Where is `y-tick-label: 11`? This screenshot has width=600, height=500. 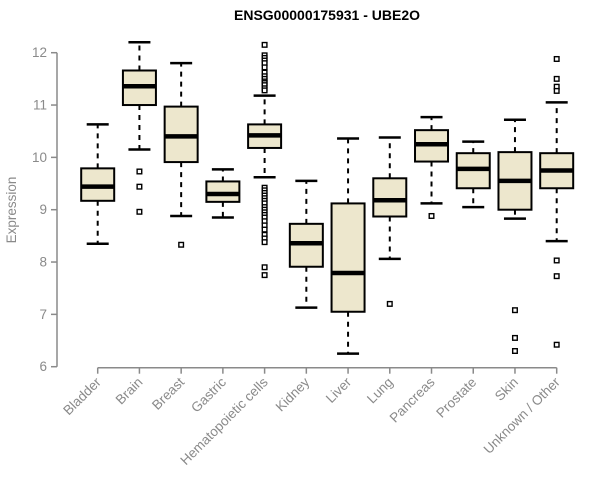 y-tick-label: 11 is located at coordinates (40, 105).